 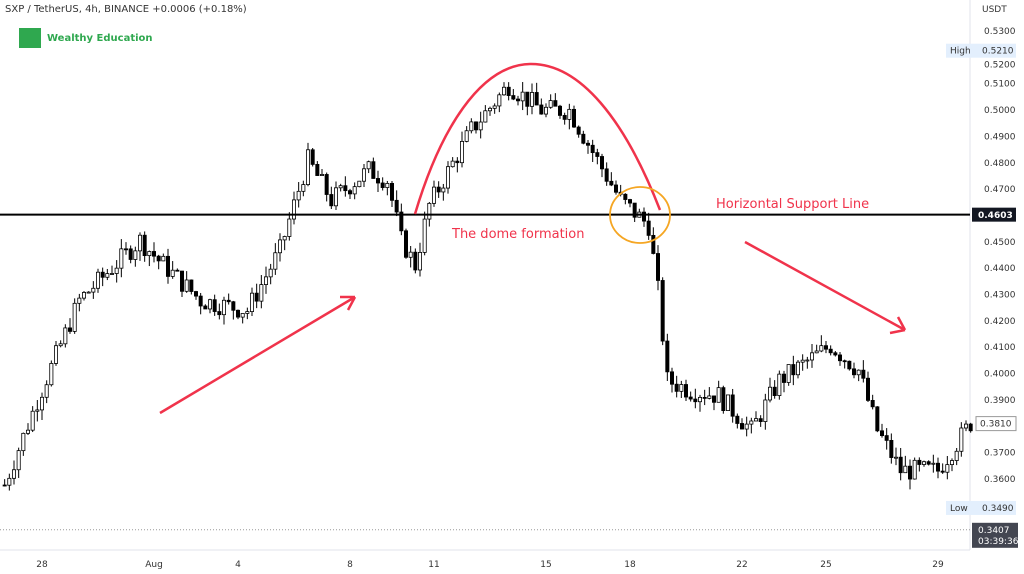 What do you see at coordinates (825, 565) in the screenshot?
I see `x-tick-label: 25` at bounding box center [825, 565].